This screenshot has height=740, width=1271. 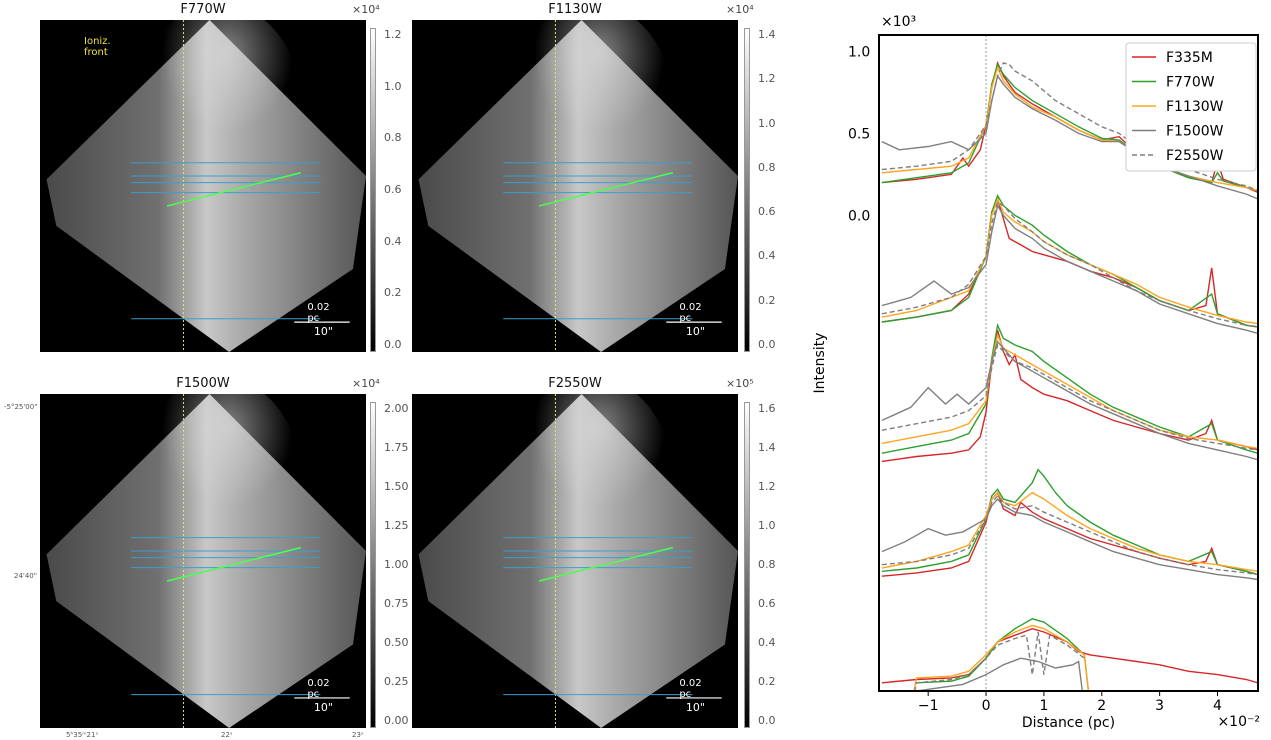 What do you see at coordinates (396, 525) in the screenshot?
I see `colorbar-tick-label: 1.25` at bounding box center [396, 525].